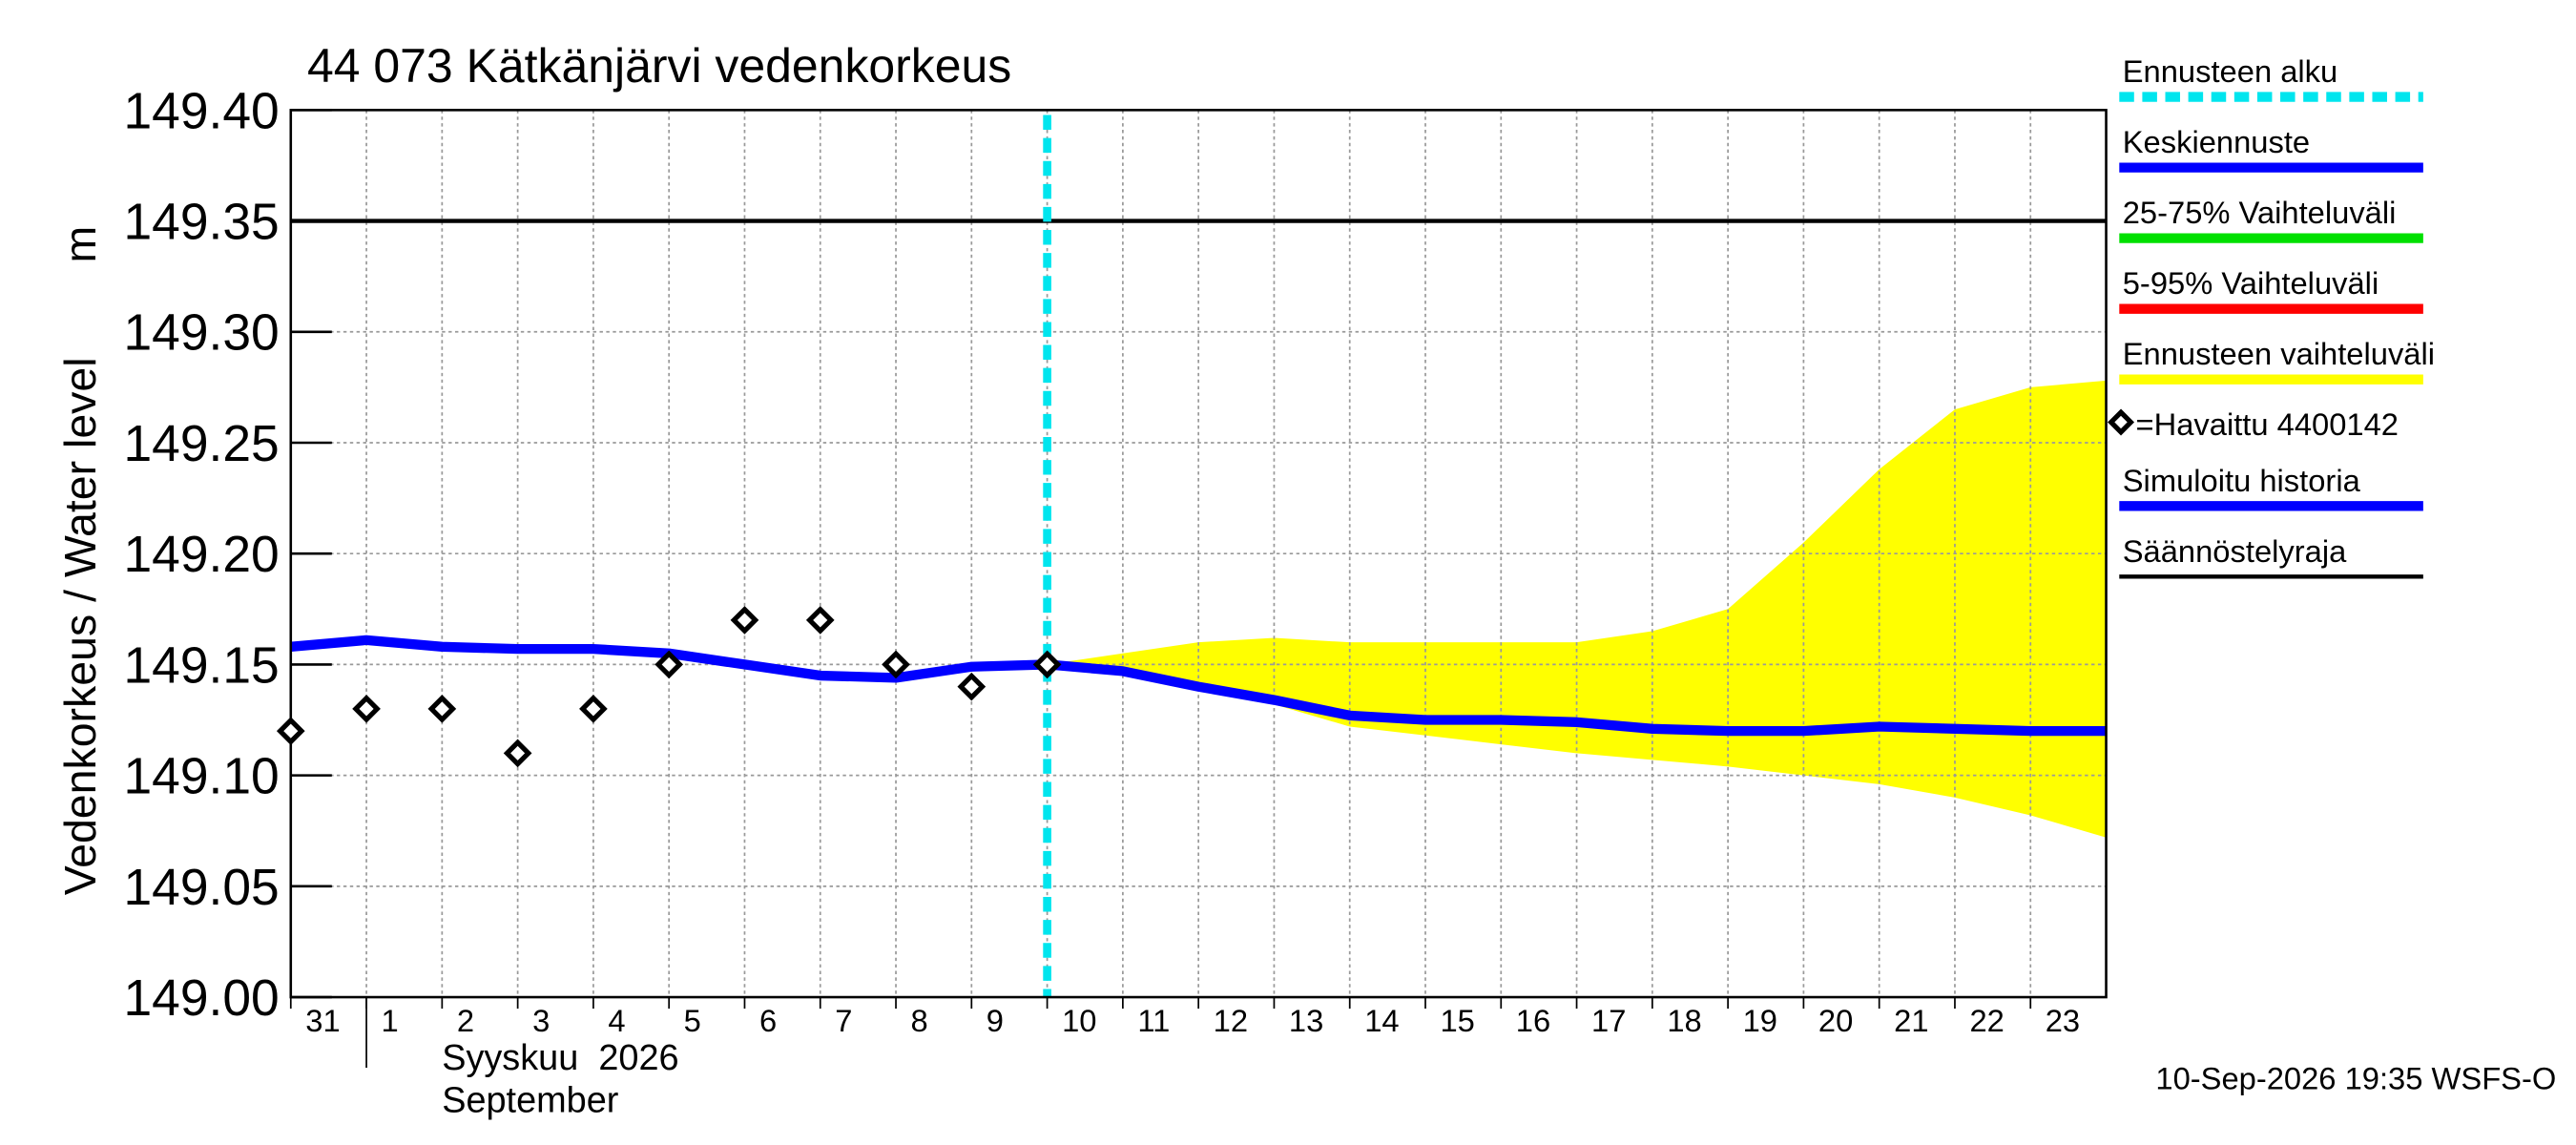 Image resolution: width=2576 pixels, height=1145 pixels. I want to click on x-tick-label: 9, so click(995, 1021).